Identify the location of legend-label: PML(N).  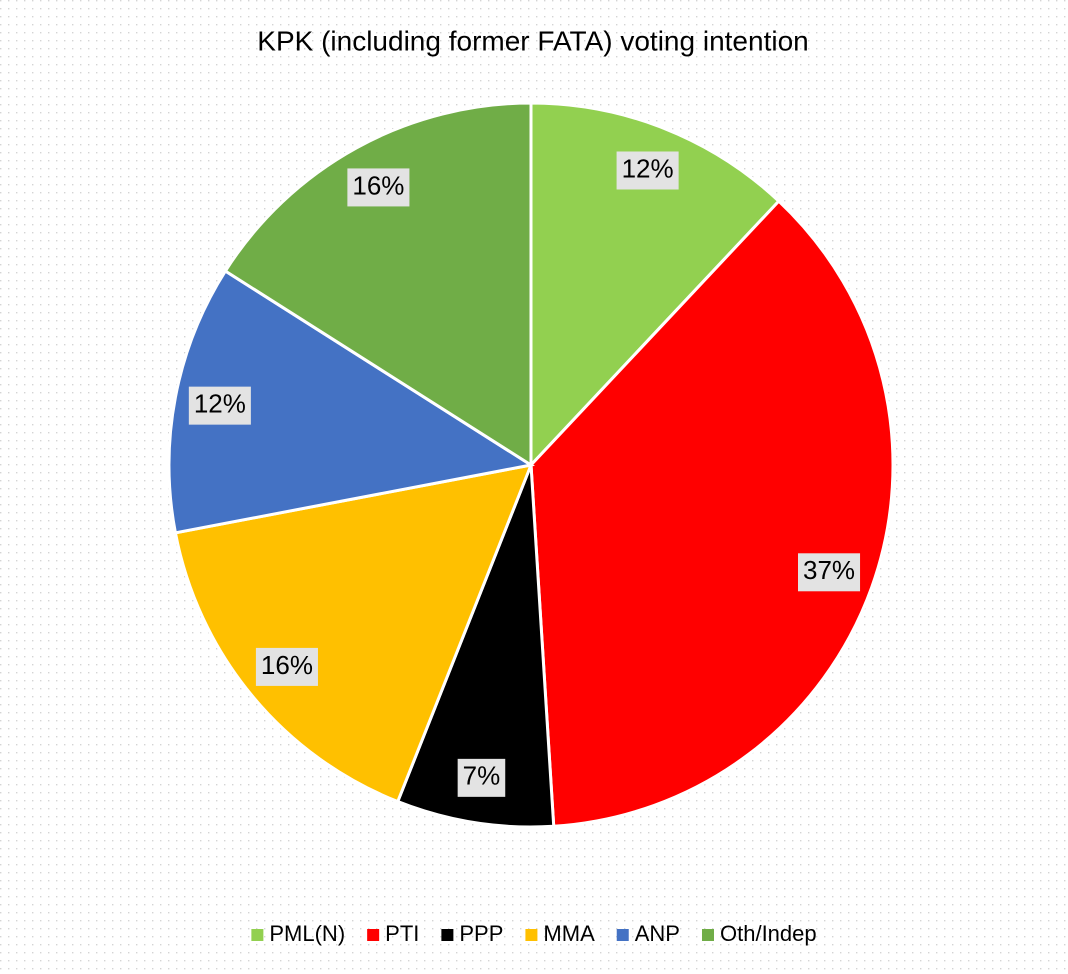
(307, 933).